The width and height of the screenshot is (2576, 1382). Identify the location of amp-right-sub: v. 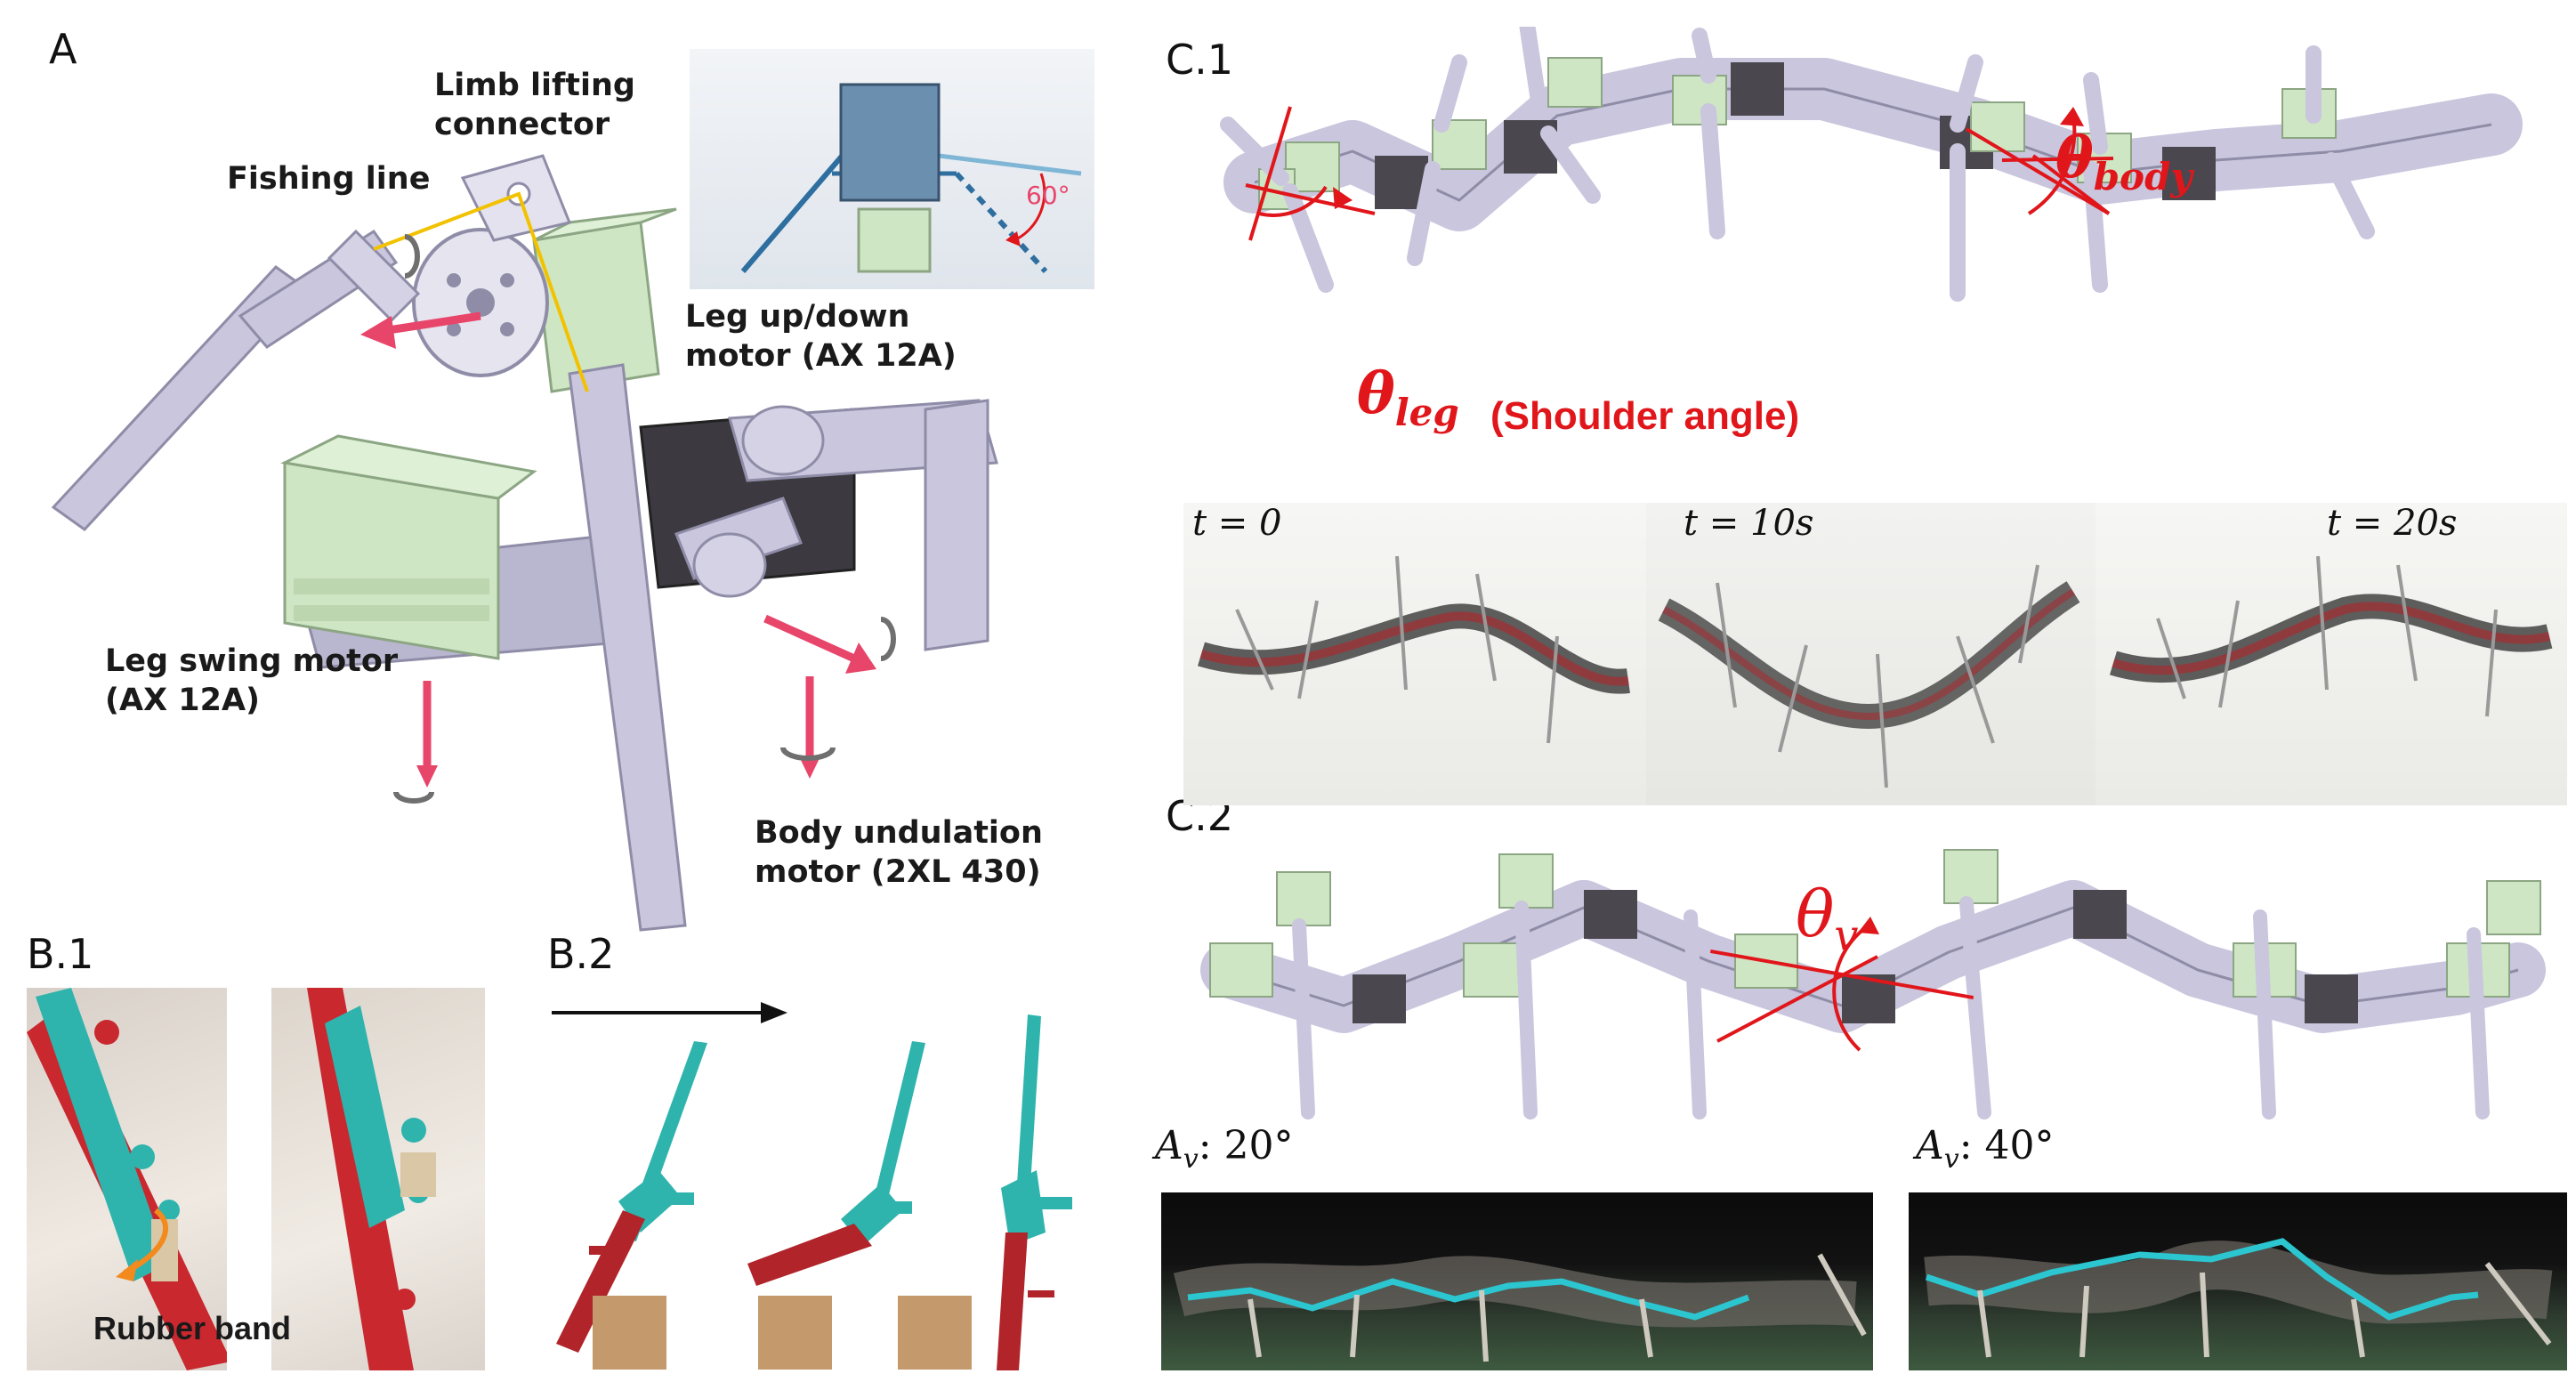
(1951, 1159).